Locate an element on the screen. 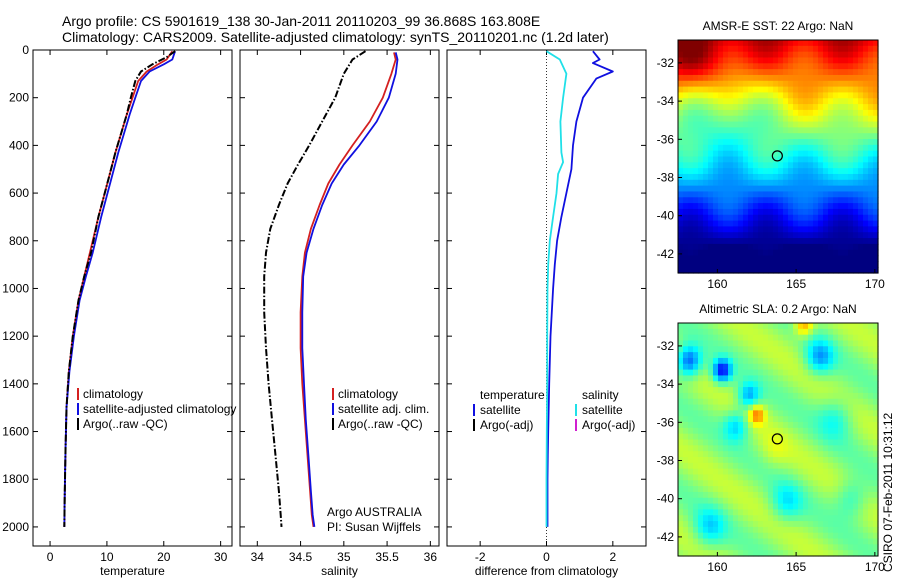 The image size is (900, 580). x-tick-label: 170 is located at coordinates (875, 567).